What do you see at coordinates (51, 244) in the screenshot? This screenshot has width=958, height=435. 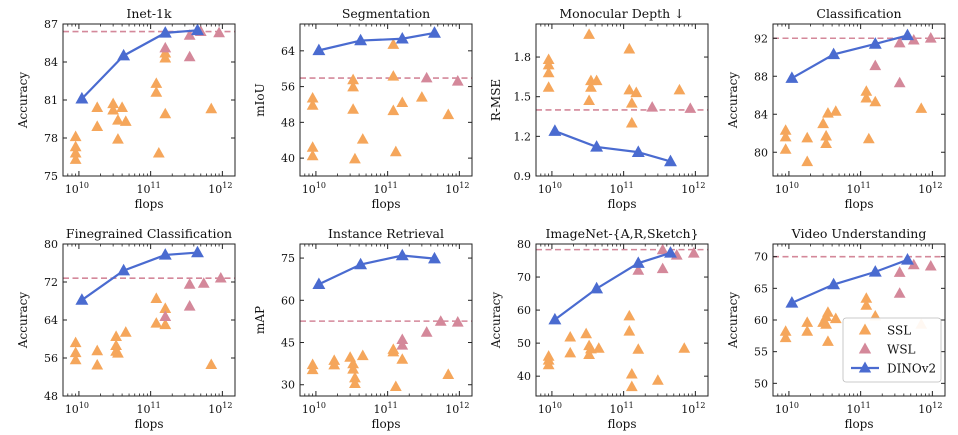 I see `y-tick-label: 80` at bounding box center [51, 244].